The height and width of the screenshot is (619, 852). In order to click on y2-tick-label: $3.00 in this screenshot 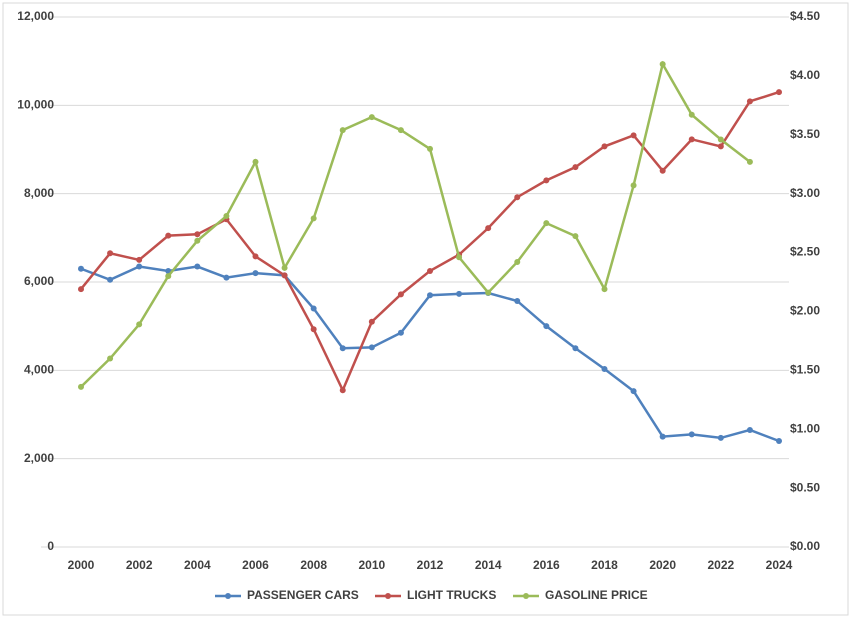, I will do `click(805, 193)`.